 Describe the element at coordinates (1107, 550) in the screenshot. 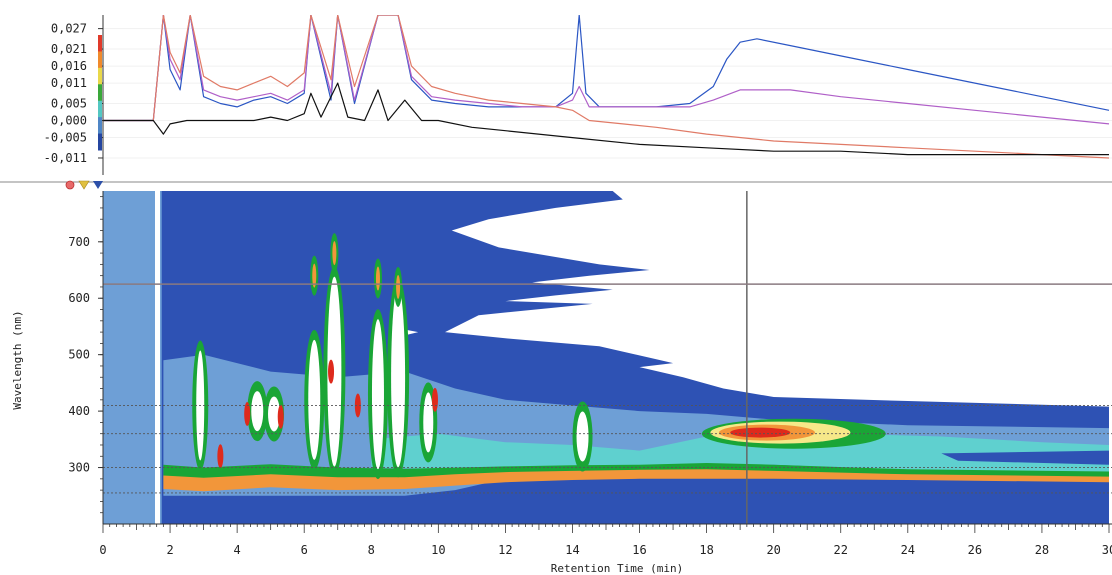

I see `contour-x-tick-label: 30` at that location.